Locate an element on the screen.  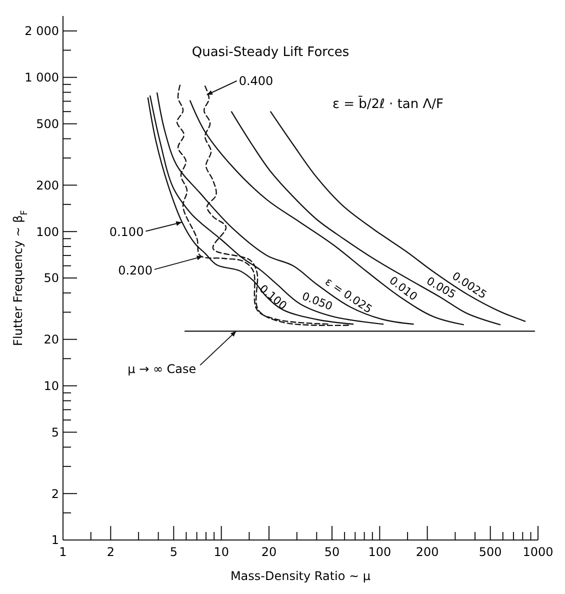
y-tick-label: 2 is located at coordinates (55, 493).